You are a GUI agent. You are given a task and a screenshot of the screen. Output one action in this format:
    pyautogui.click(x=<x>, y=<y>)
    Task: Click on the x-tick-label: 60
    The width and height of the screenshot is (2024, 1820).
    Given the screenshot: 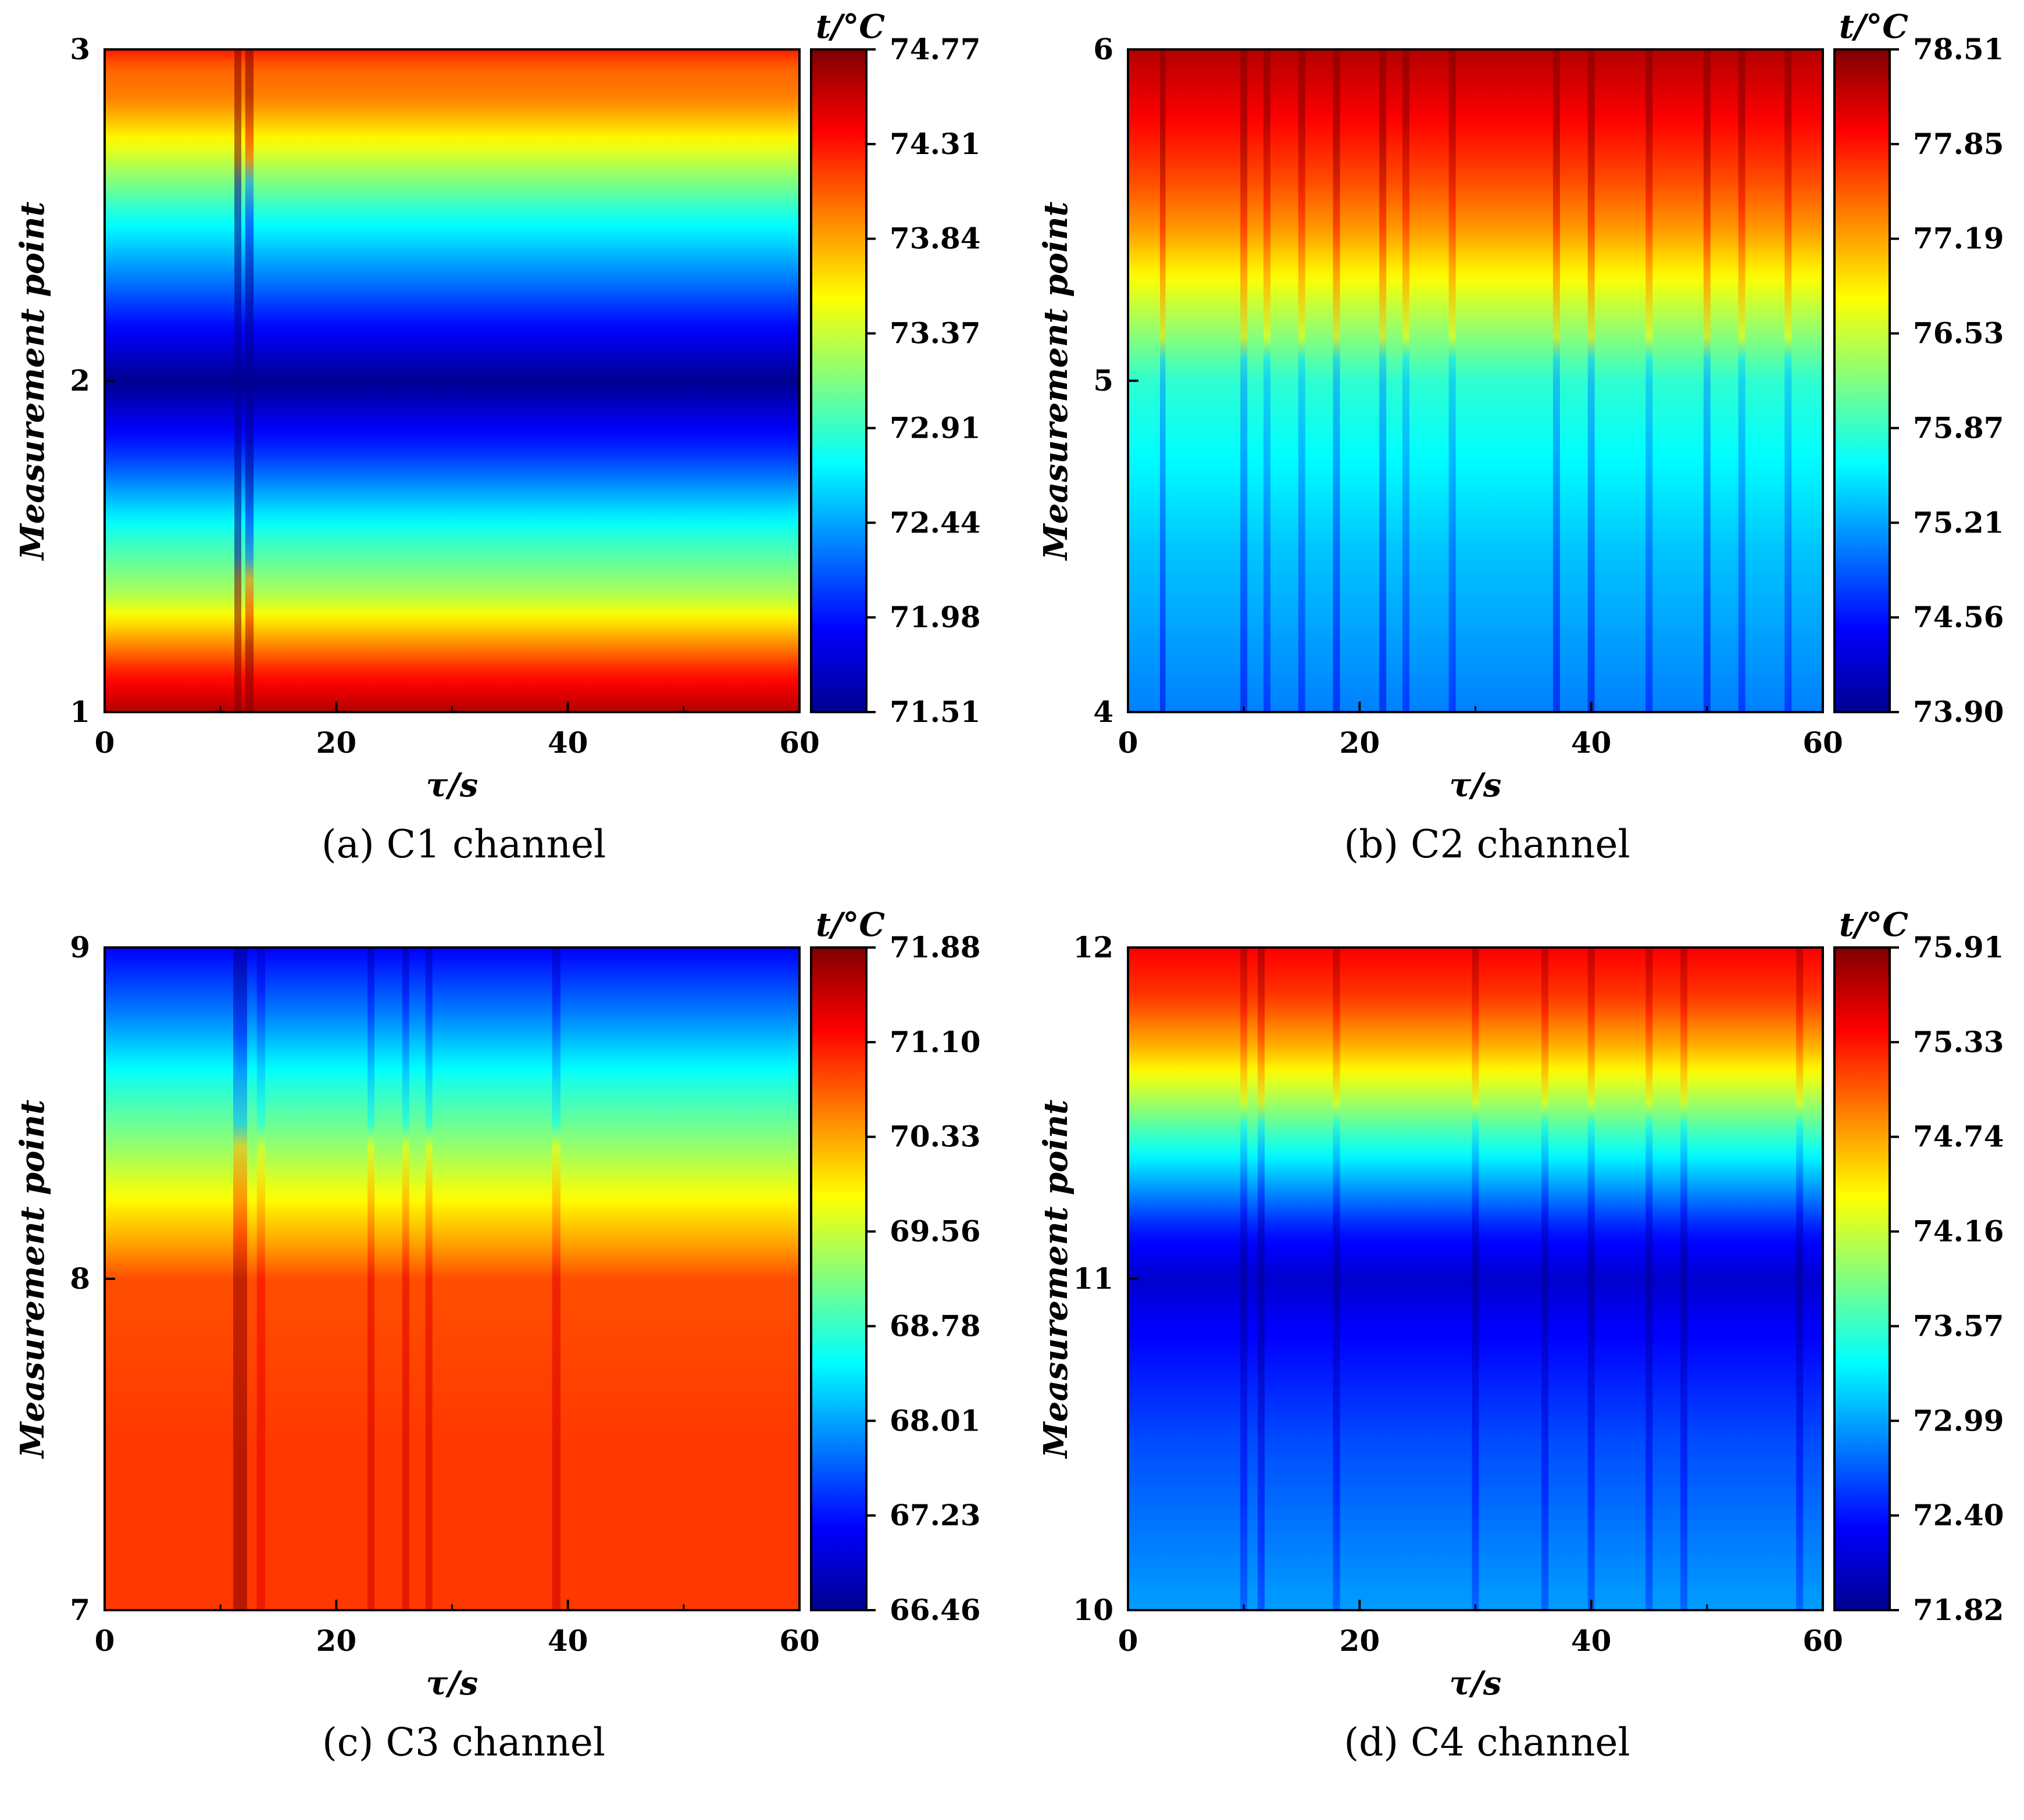 What is the action you would take?
    pyautogui.click(x=1822, y=742)
    